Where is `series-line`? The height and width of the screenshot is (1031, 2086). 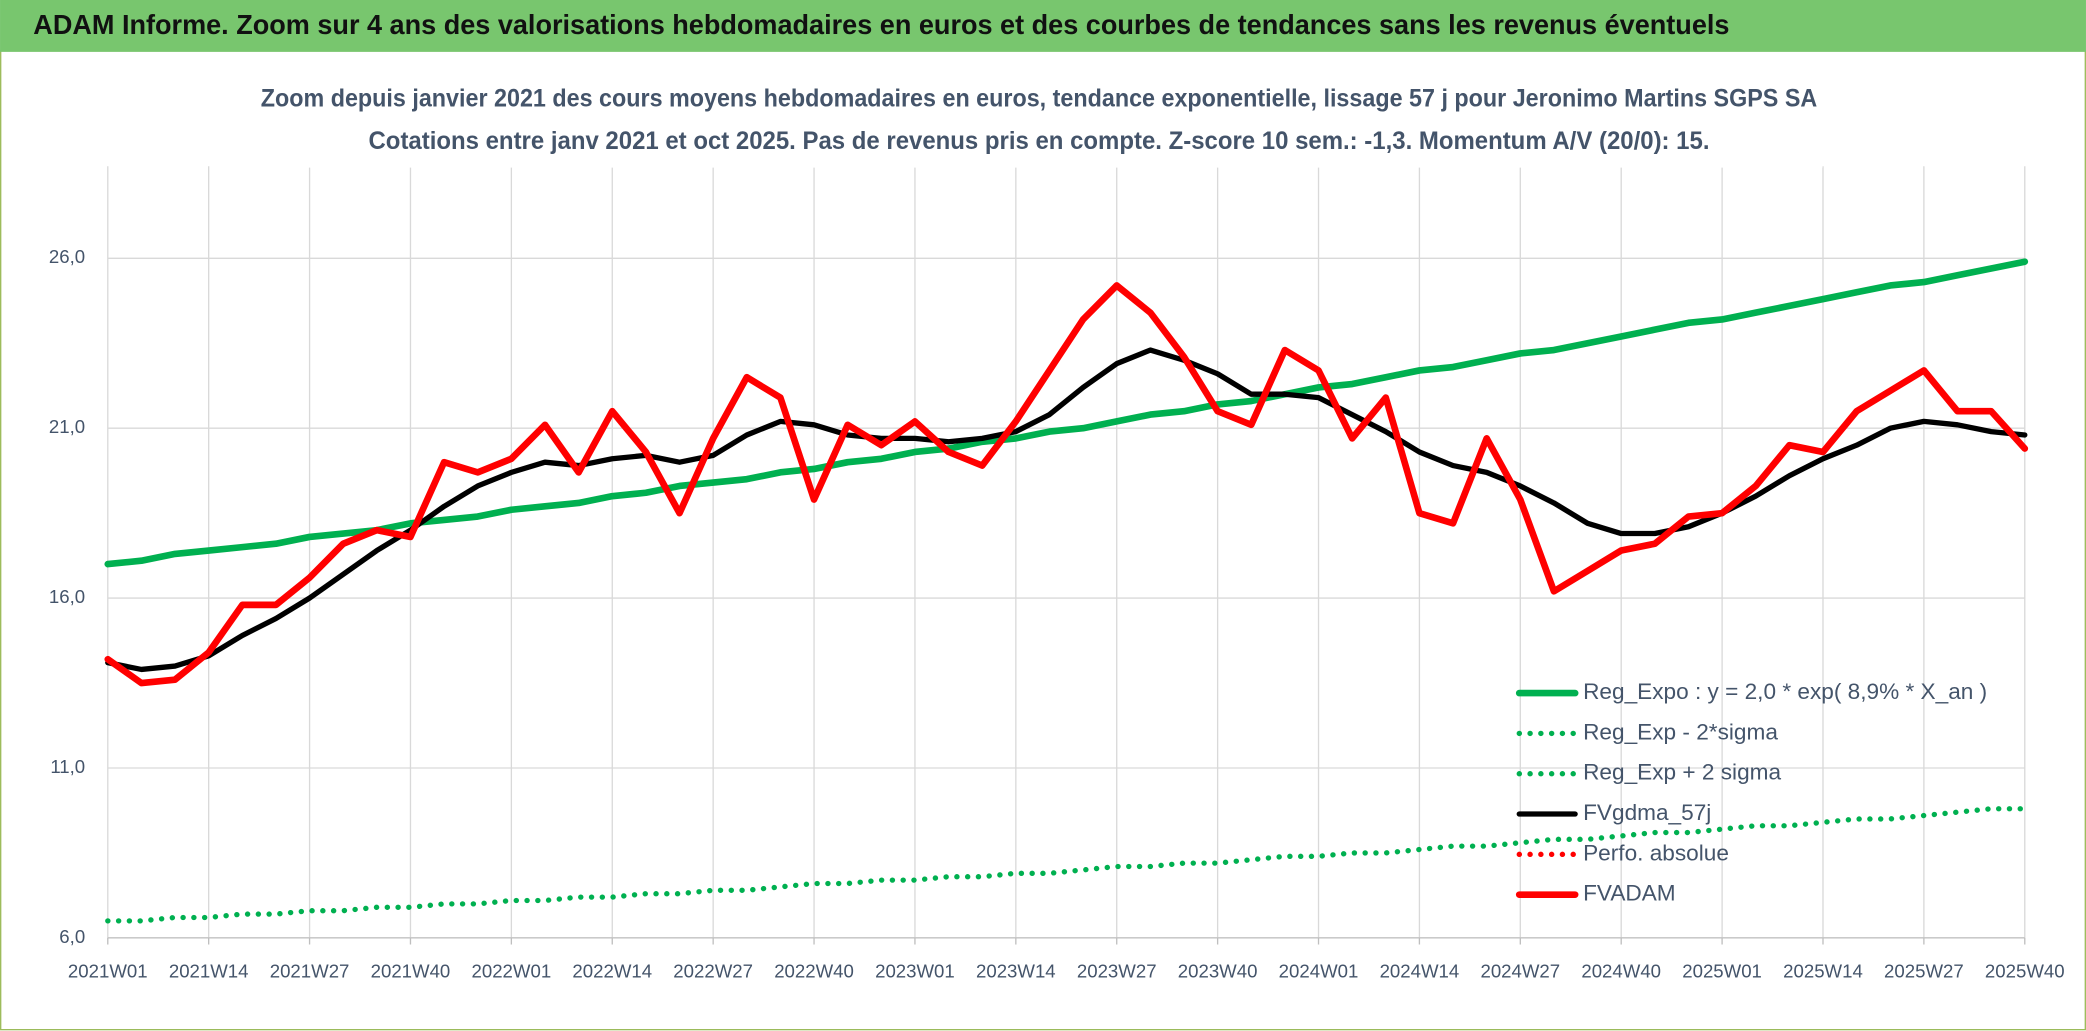 series-line is located at coordinates (1066, 865).